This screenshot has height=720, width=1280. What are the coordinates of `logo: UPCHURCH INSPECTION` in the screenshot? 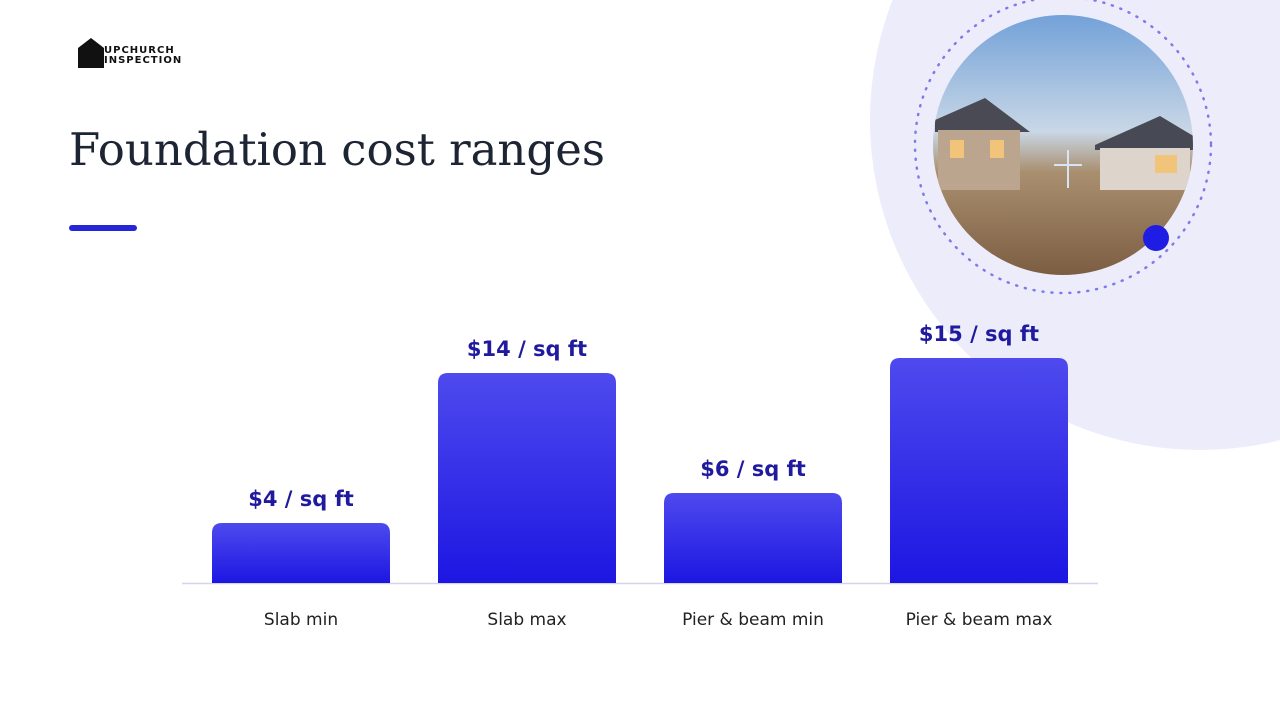 It's located at (130, 53).